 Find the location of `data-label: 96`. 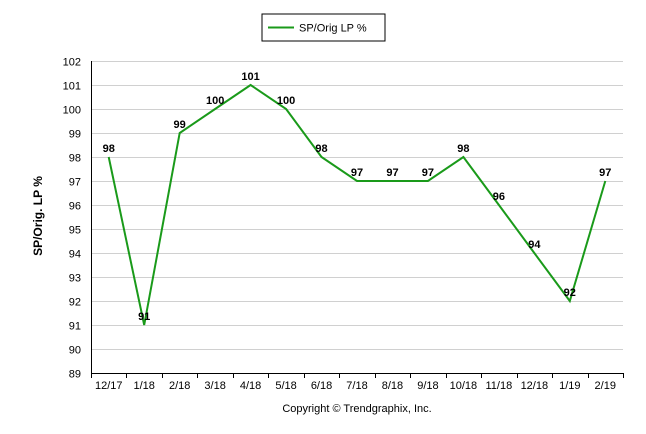

data-label: 96 is located at coordinates (499, 197).